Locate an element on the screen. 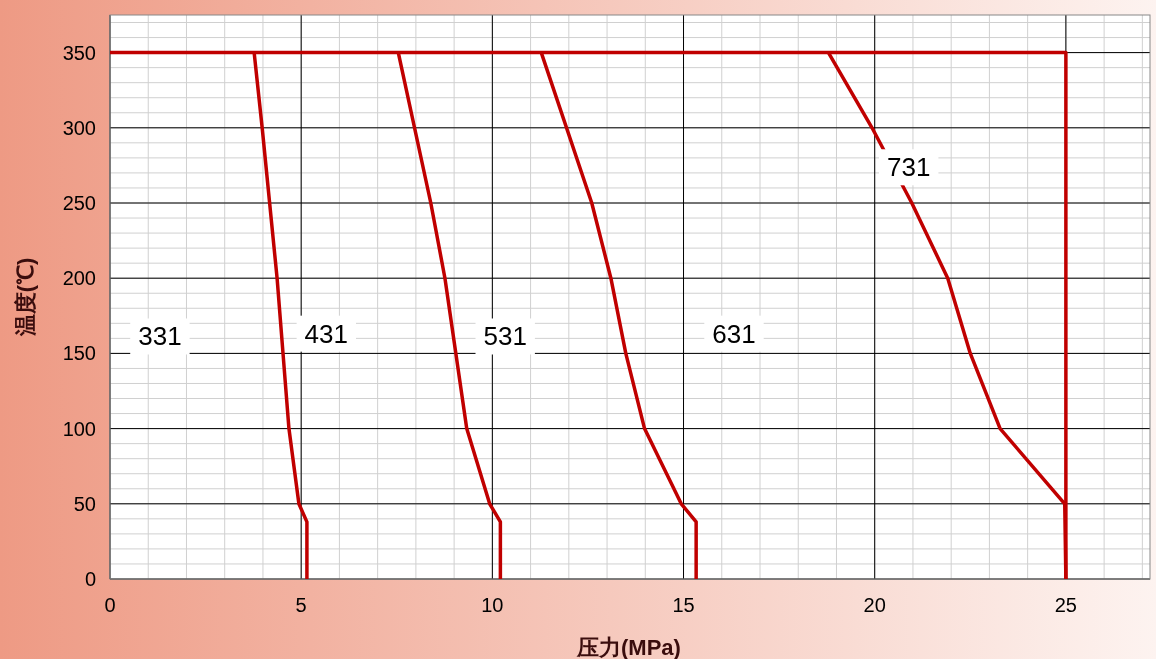  x-tick-label: 25 is located at coordinates (1066, 605).